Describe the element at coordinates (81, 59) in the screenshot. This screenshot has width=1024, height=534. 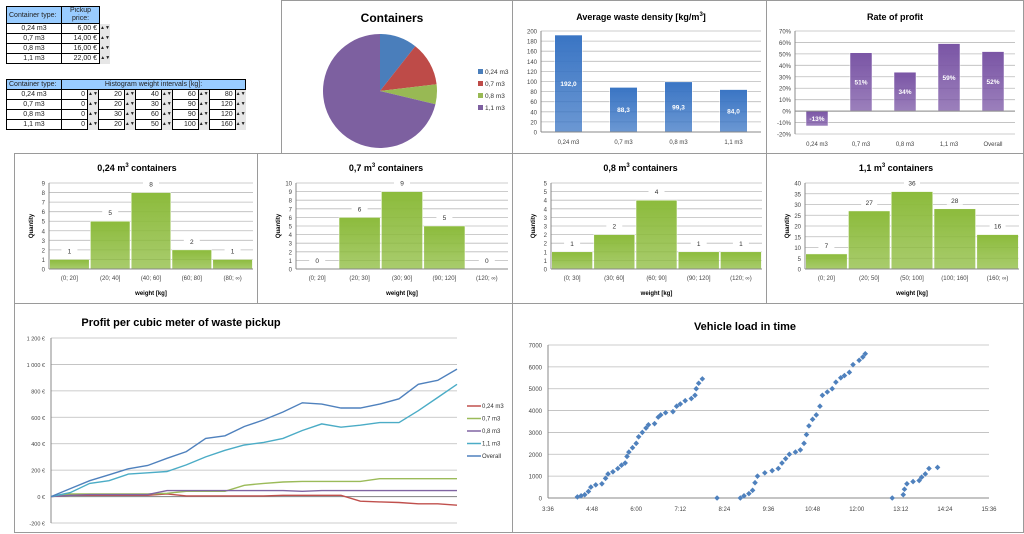
I see `price-cell: 22,00 €` at that location.